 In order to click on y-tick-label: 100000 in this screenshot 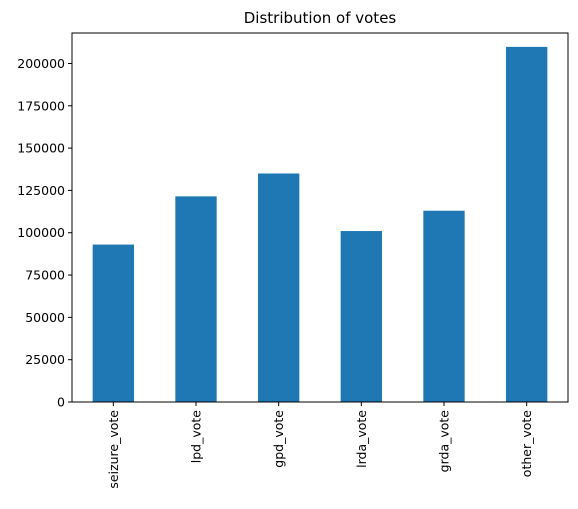, I will do `click(41, 232)`.